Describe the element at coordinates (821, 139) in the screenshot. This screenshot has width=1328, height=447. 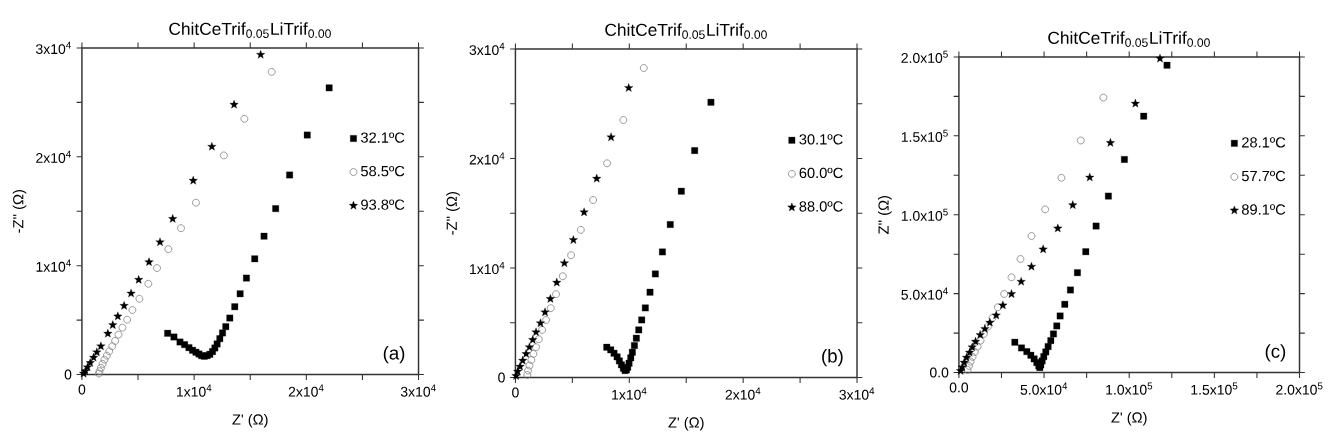
I see `legend-label: 30.1ºC` at that location.